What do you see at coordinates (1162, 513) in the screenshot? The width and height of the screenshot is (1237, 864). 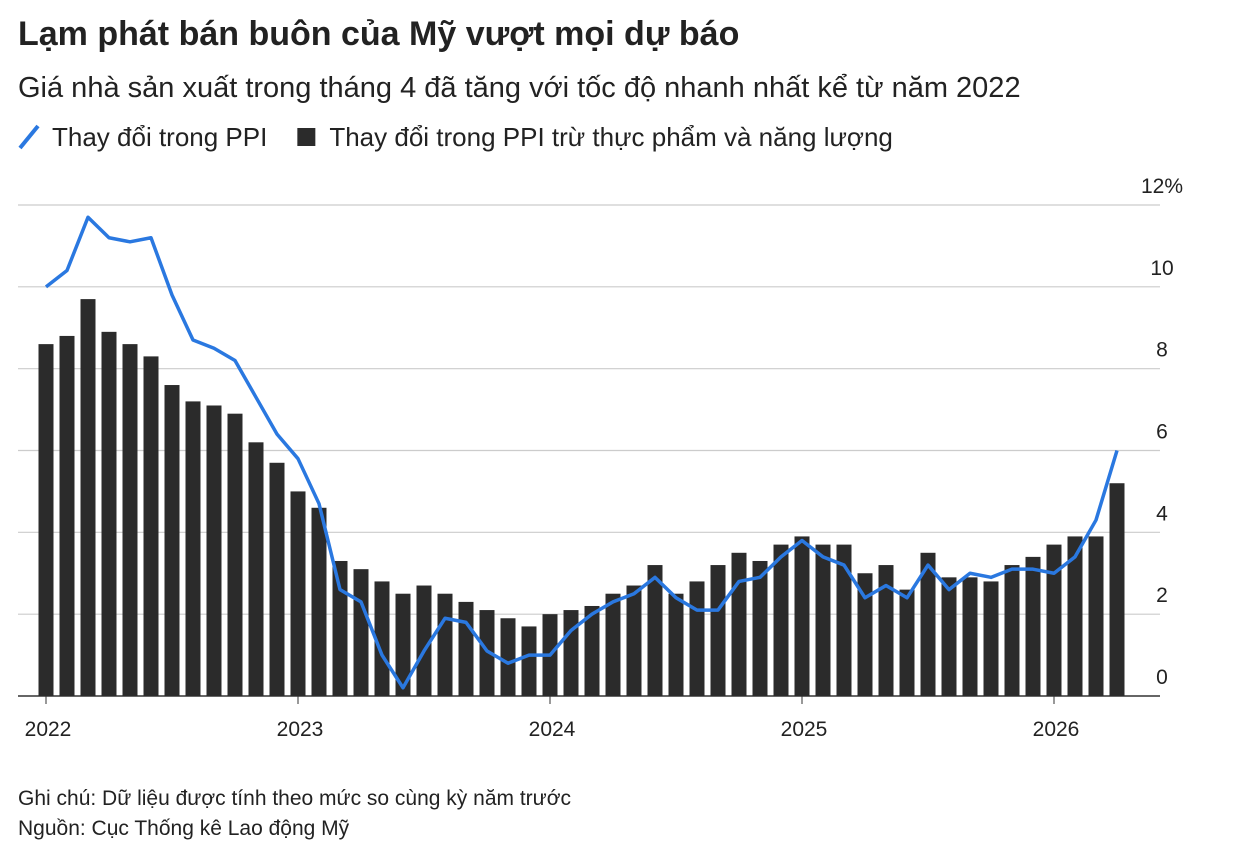 I see `y-tick-label: 4` at bounding box center [1162, 513].